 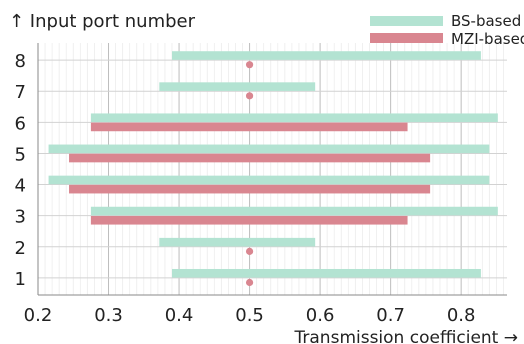 I want to click on x-tick-label: 0.3, so click(x=108, y=315).